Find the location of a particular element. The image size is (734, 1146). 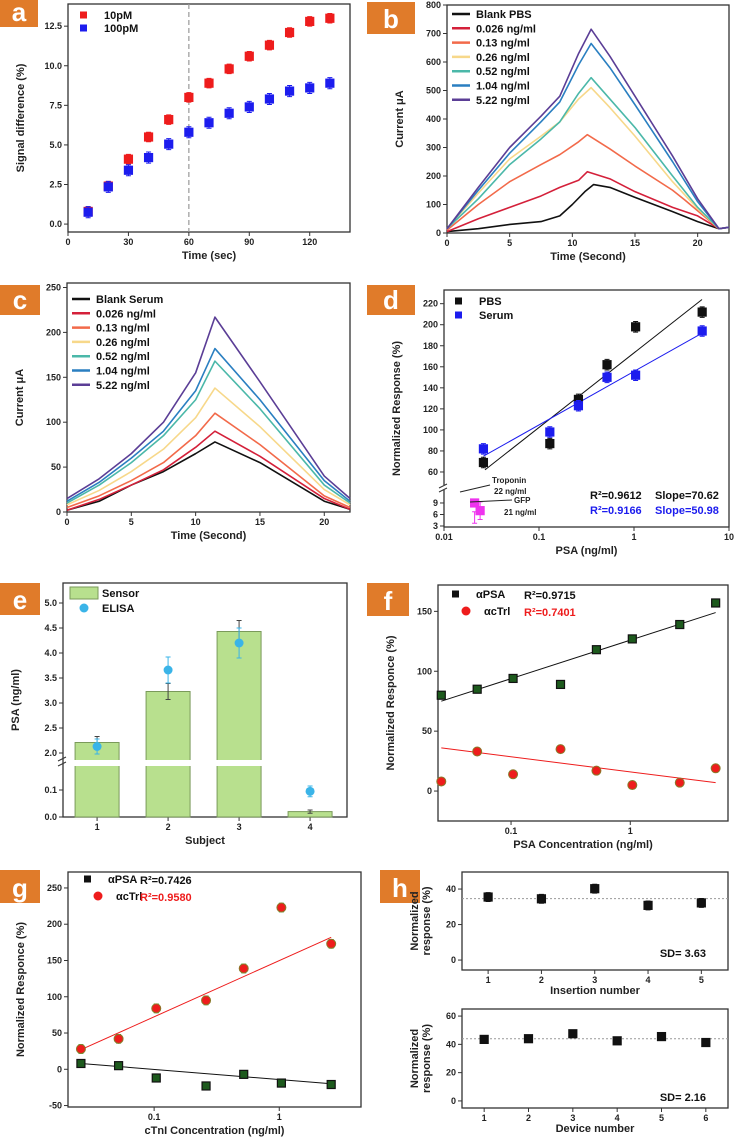

annotation: R²=0.9715 is located at coordinates (550, 596).